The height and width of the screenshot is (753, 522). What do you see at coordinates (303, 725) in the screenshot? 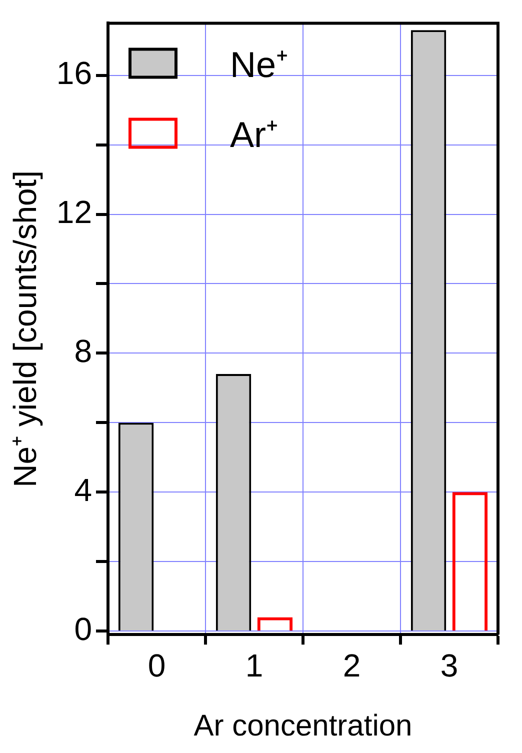
I see `x-axis-title: Ar concentration` at bounding box center [303, 725].